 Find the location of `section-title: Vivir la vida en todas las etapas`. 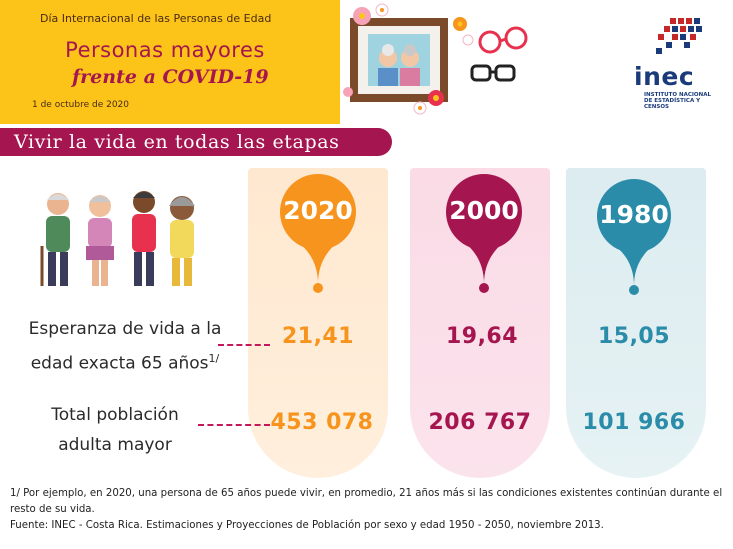

section-title: Vivir la vida en todas las etapas is located at coordinates (177, 142).